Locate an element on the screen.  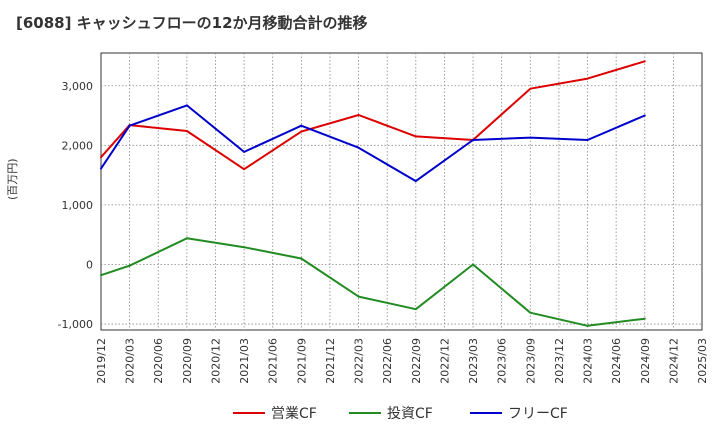
y-tick-label: 1,000 is located at coordinates (78, 205).